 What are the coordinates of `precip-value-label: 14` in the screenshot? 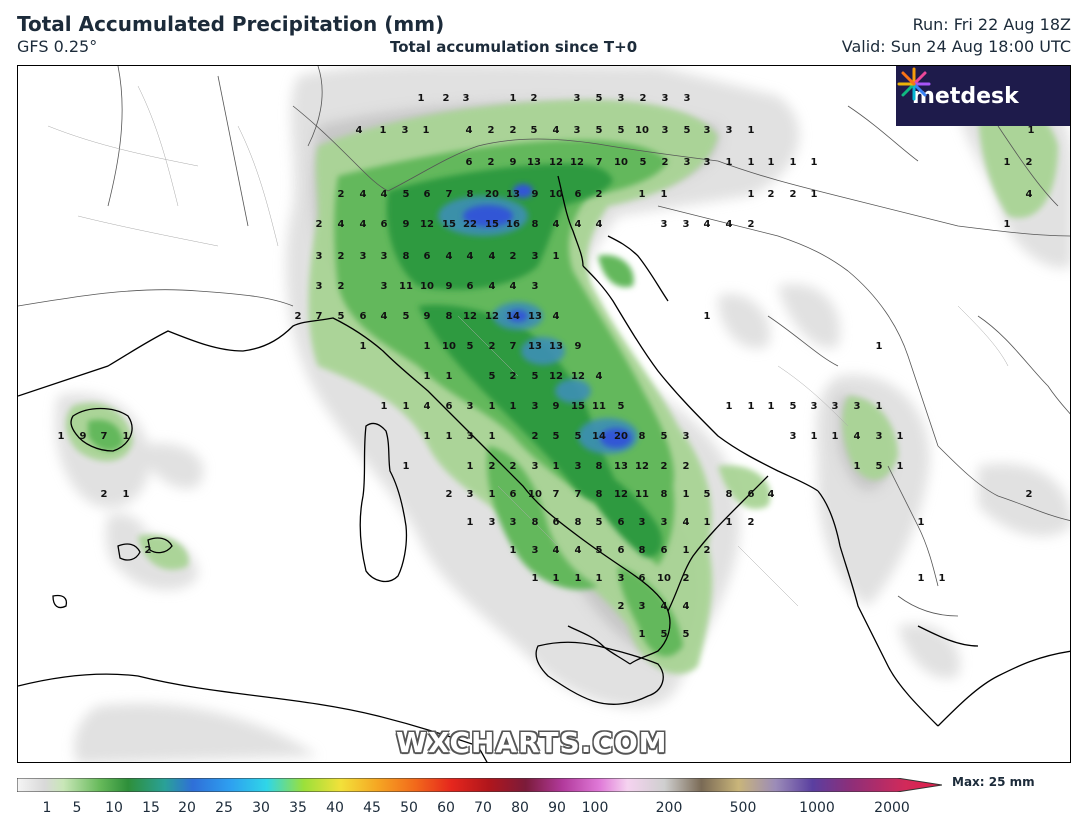 It's located at (513, 316).